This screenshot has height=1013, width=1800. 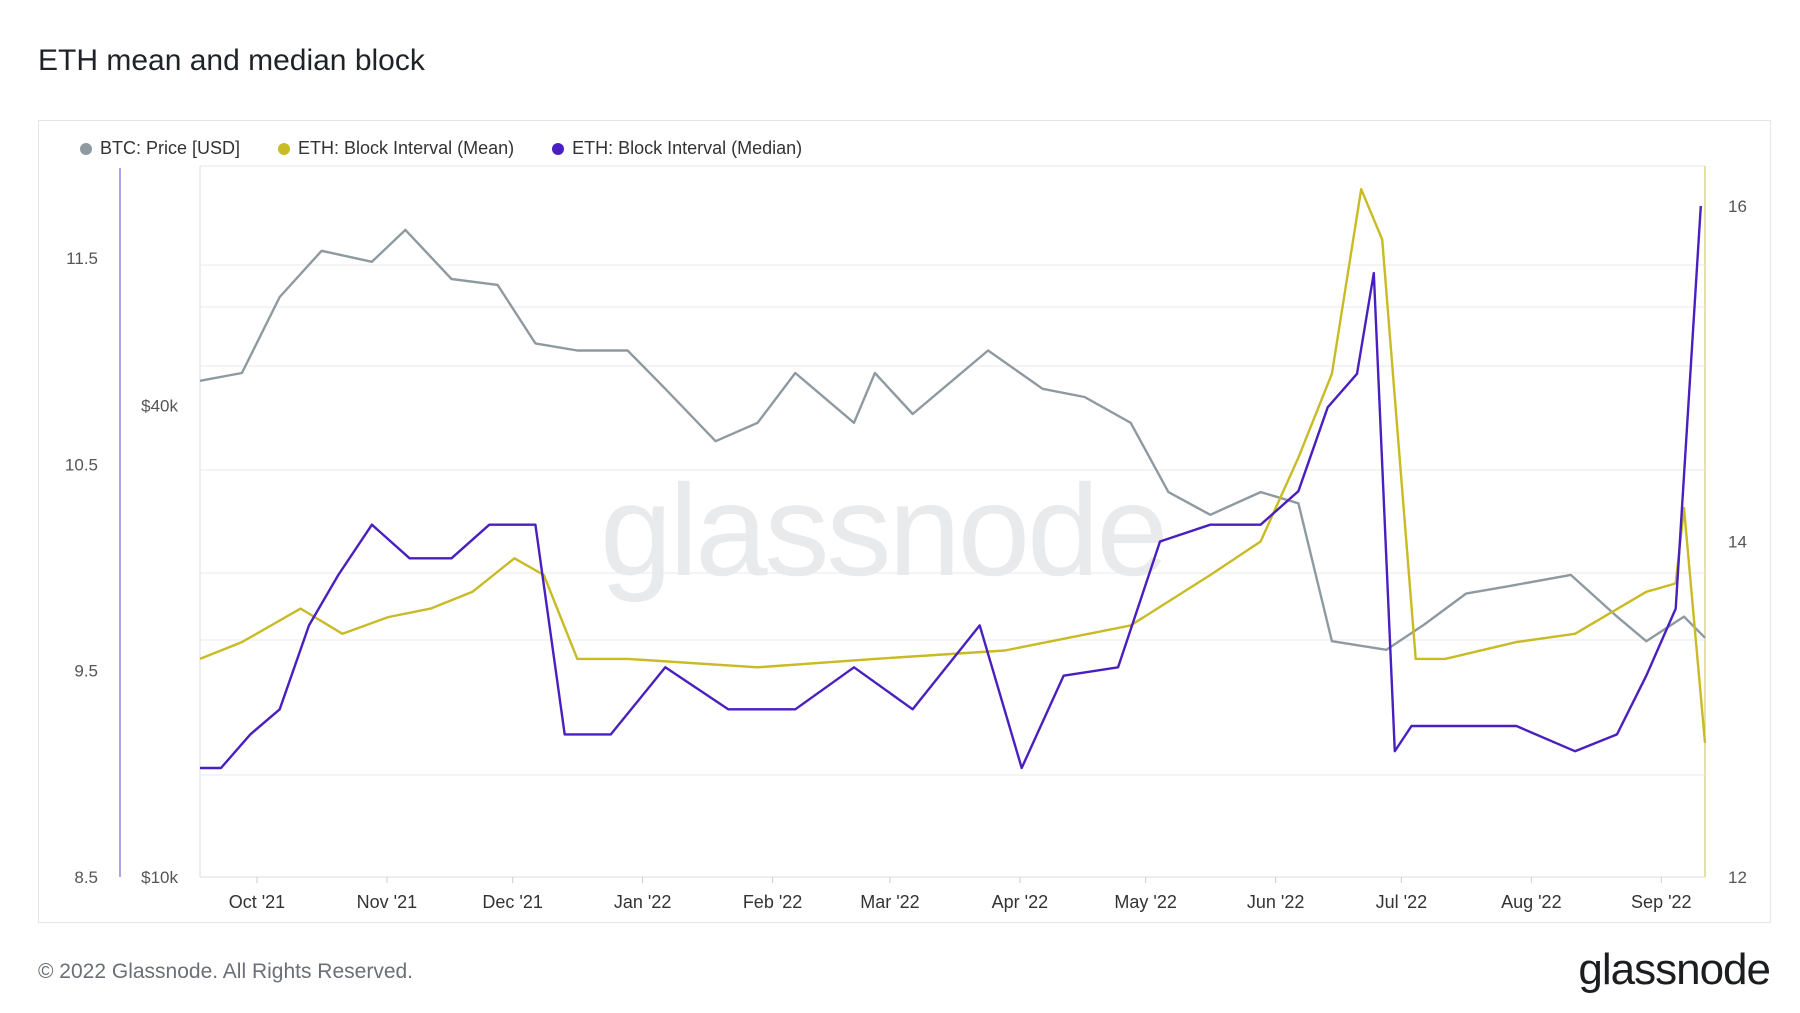 I want to click on x-tick-label-0: Oct '21, so click(x=257, y=902).